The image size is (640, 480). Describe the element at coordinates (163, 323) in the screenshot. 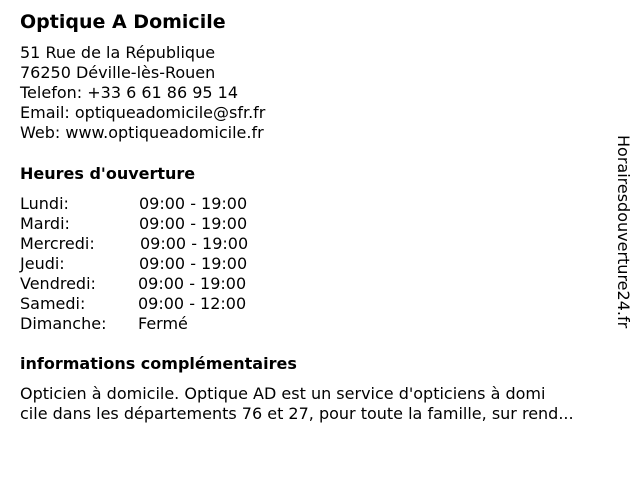

I see `time: Fermé` at that location.